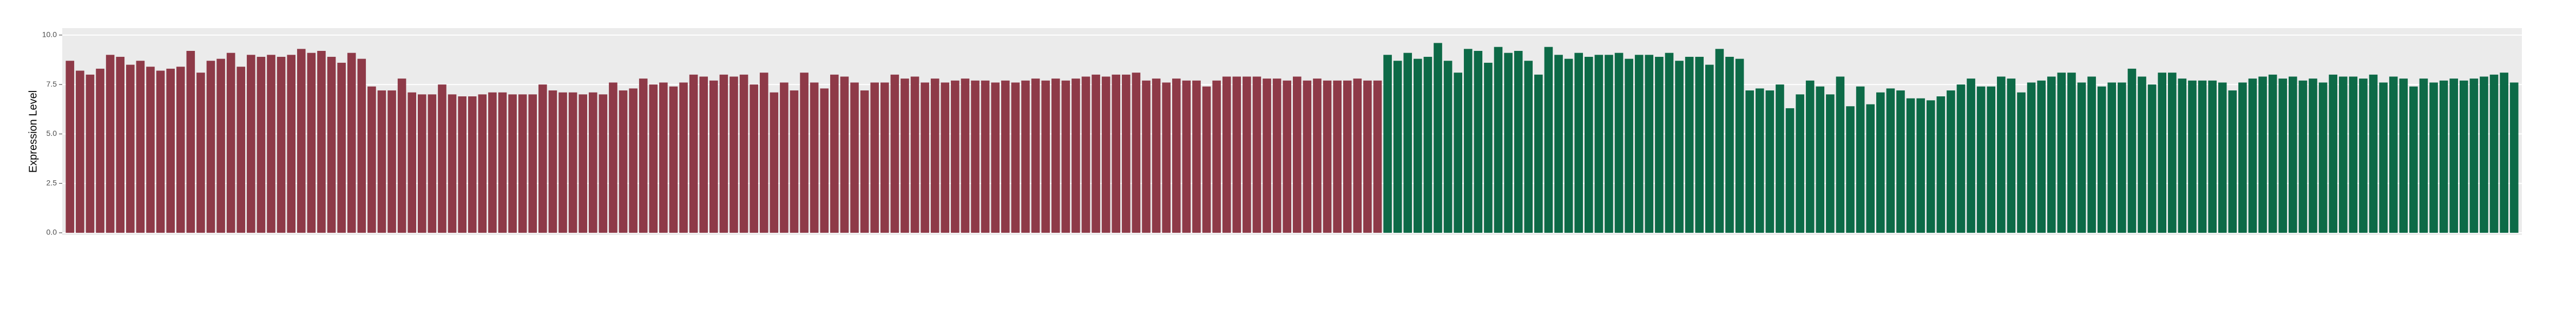 This screenshot has width=2576, height=314. What do you see at coordinates (52, 84) in the screenshot?
I see `y-tick-label: 7.5` at bounding box center [52, 84].